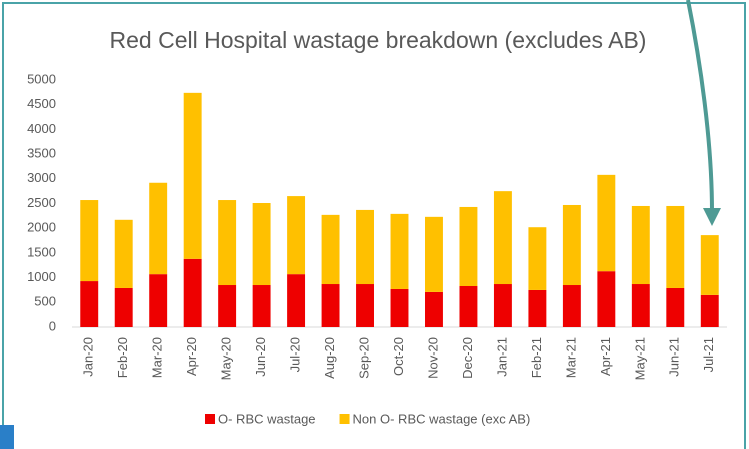 The height and width of the screenshot is (449, 749). What do you see at coordinates (41, 276) in the screenshot?
I see `y-tick-label: 1000` at bounding box center [41, 276].